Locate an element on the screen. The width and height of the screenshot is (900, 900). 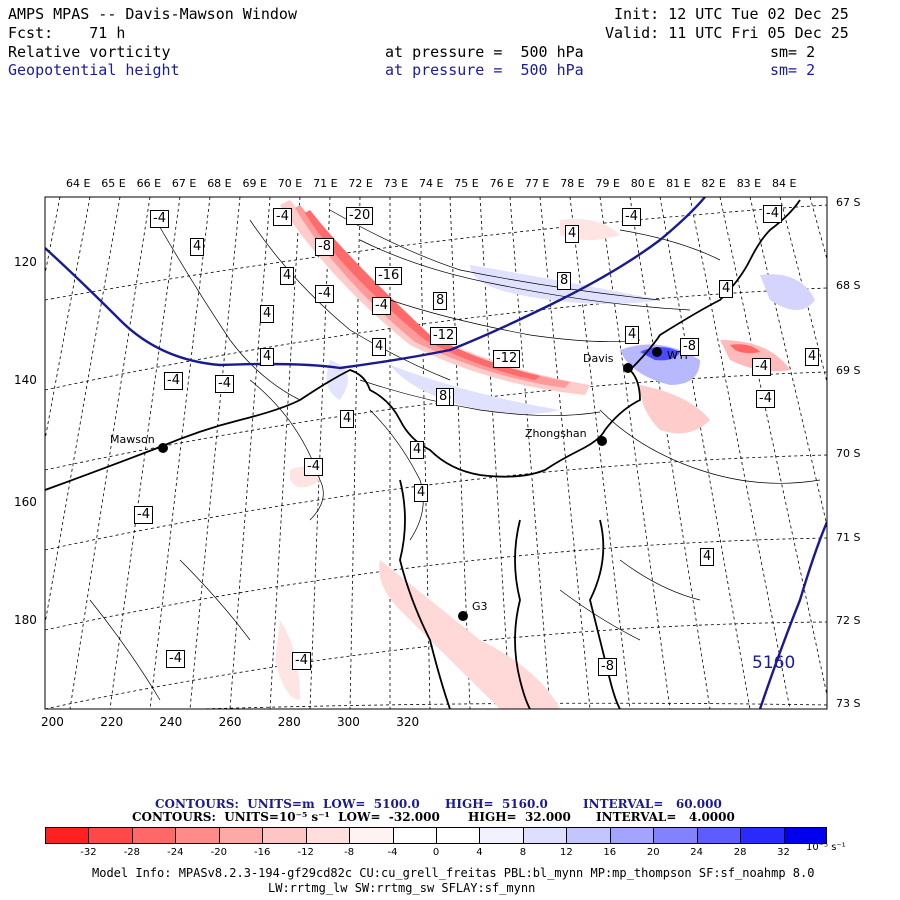
colorbar-tick-label: -4 is located at coordinates (392, 852).